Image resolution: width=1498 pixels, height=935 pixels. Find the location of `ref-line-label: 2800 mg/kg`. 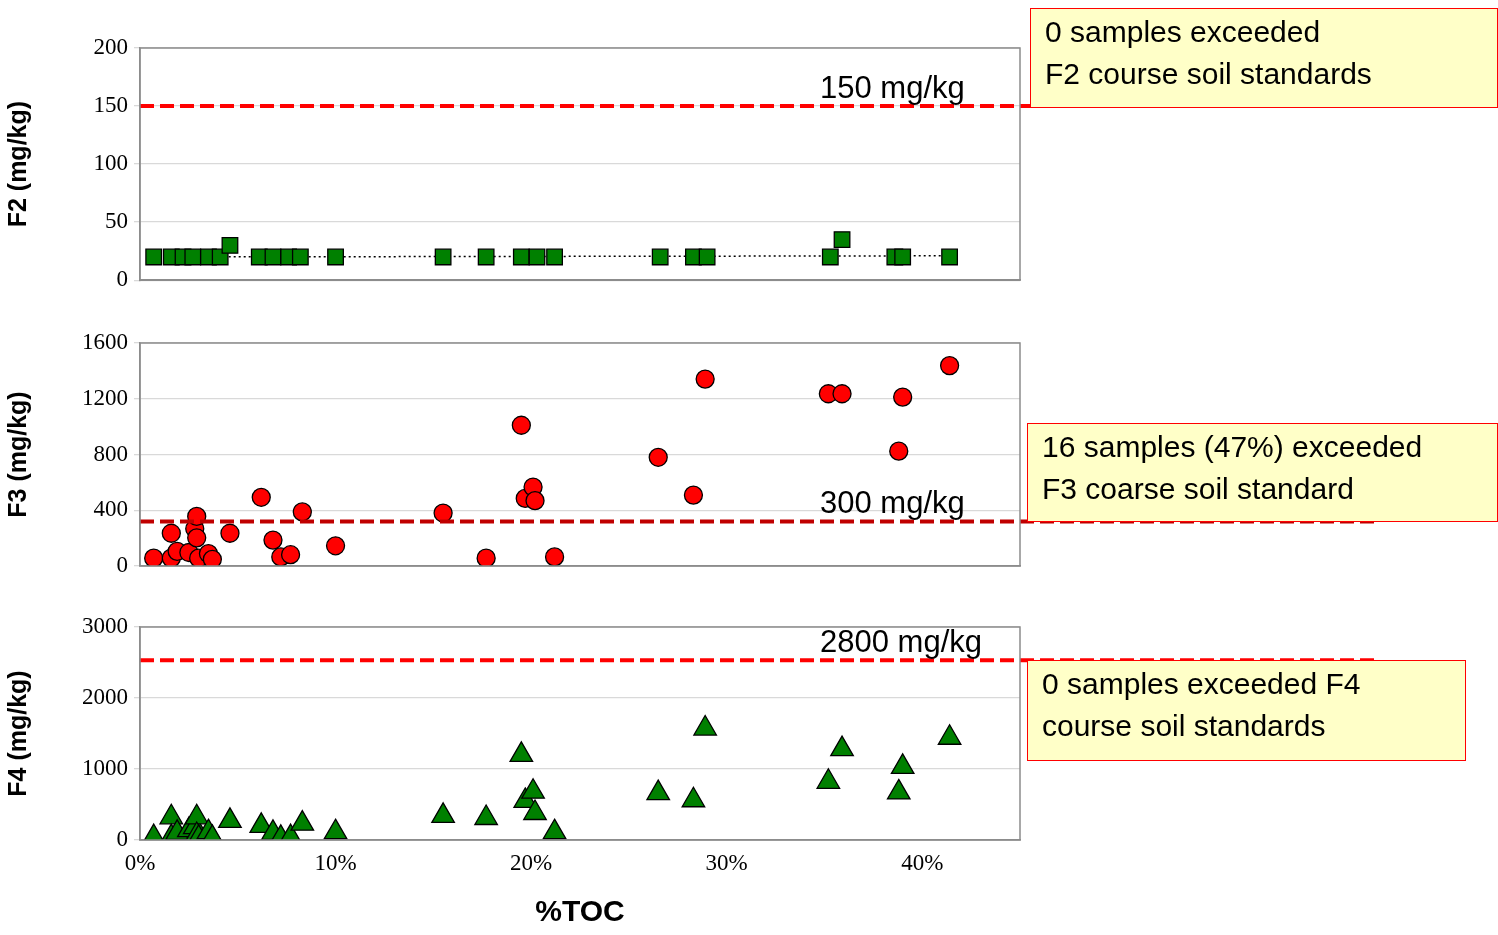

ref-line-label: 2800 mg/kg is located at coordinates (901, 642).